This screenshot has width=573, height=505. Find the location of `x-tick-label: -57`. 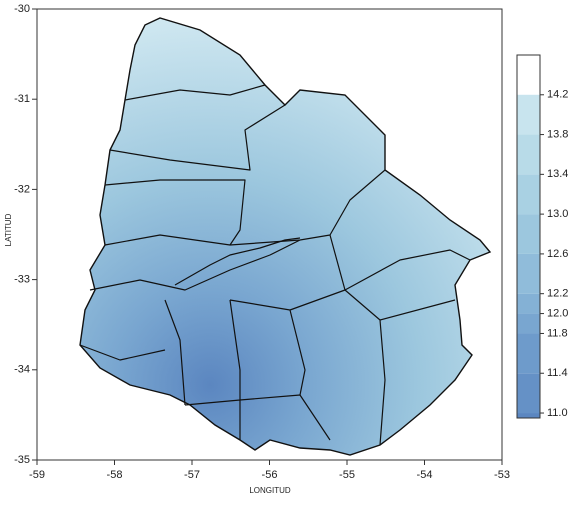

x-tick-label: -57 is located at coordinates (192, 475).